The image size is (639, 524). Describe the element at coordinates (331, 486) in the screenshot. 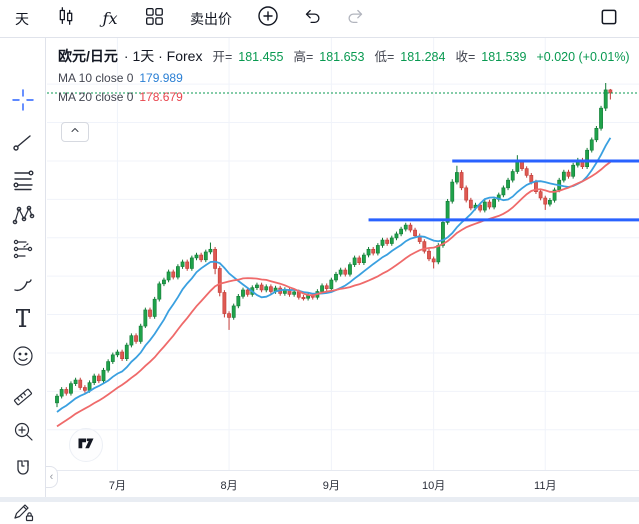

I see `month-label-sep: 9月` at that location.